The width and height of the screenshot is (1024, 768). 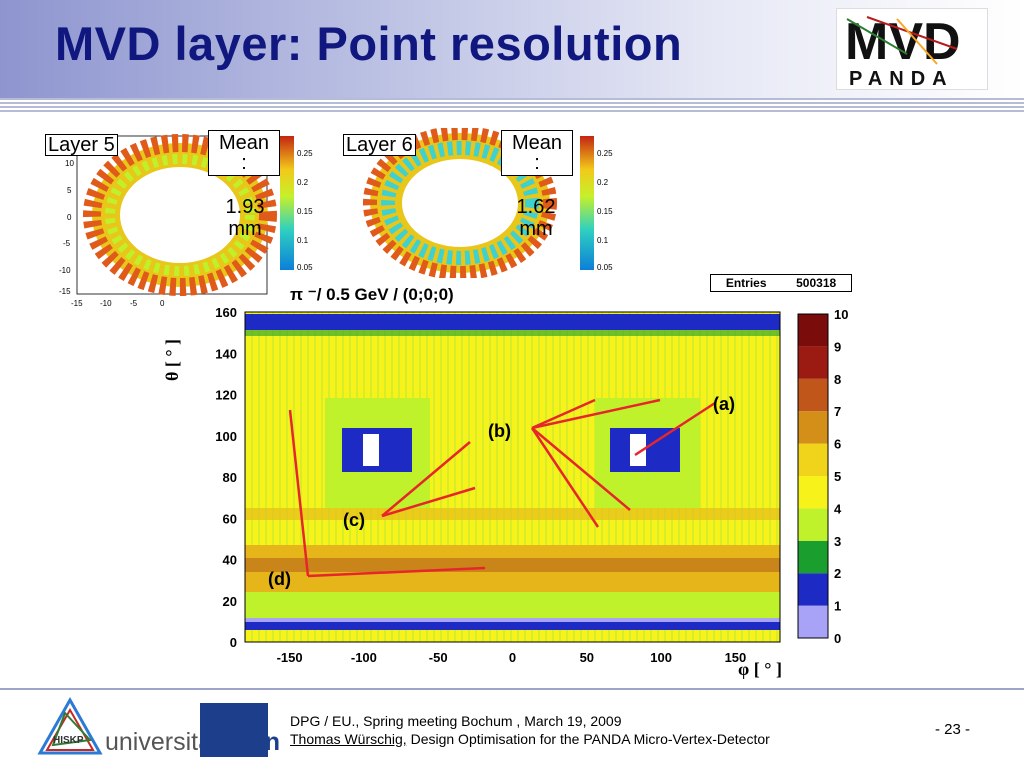 I want to click on x-tick-label: -100, so click(x=364, y=657).